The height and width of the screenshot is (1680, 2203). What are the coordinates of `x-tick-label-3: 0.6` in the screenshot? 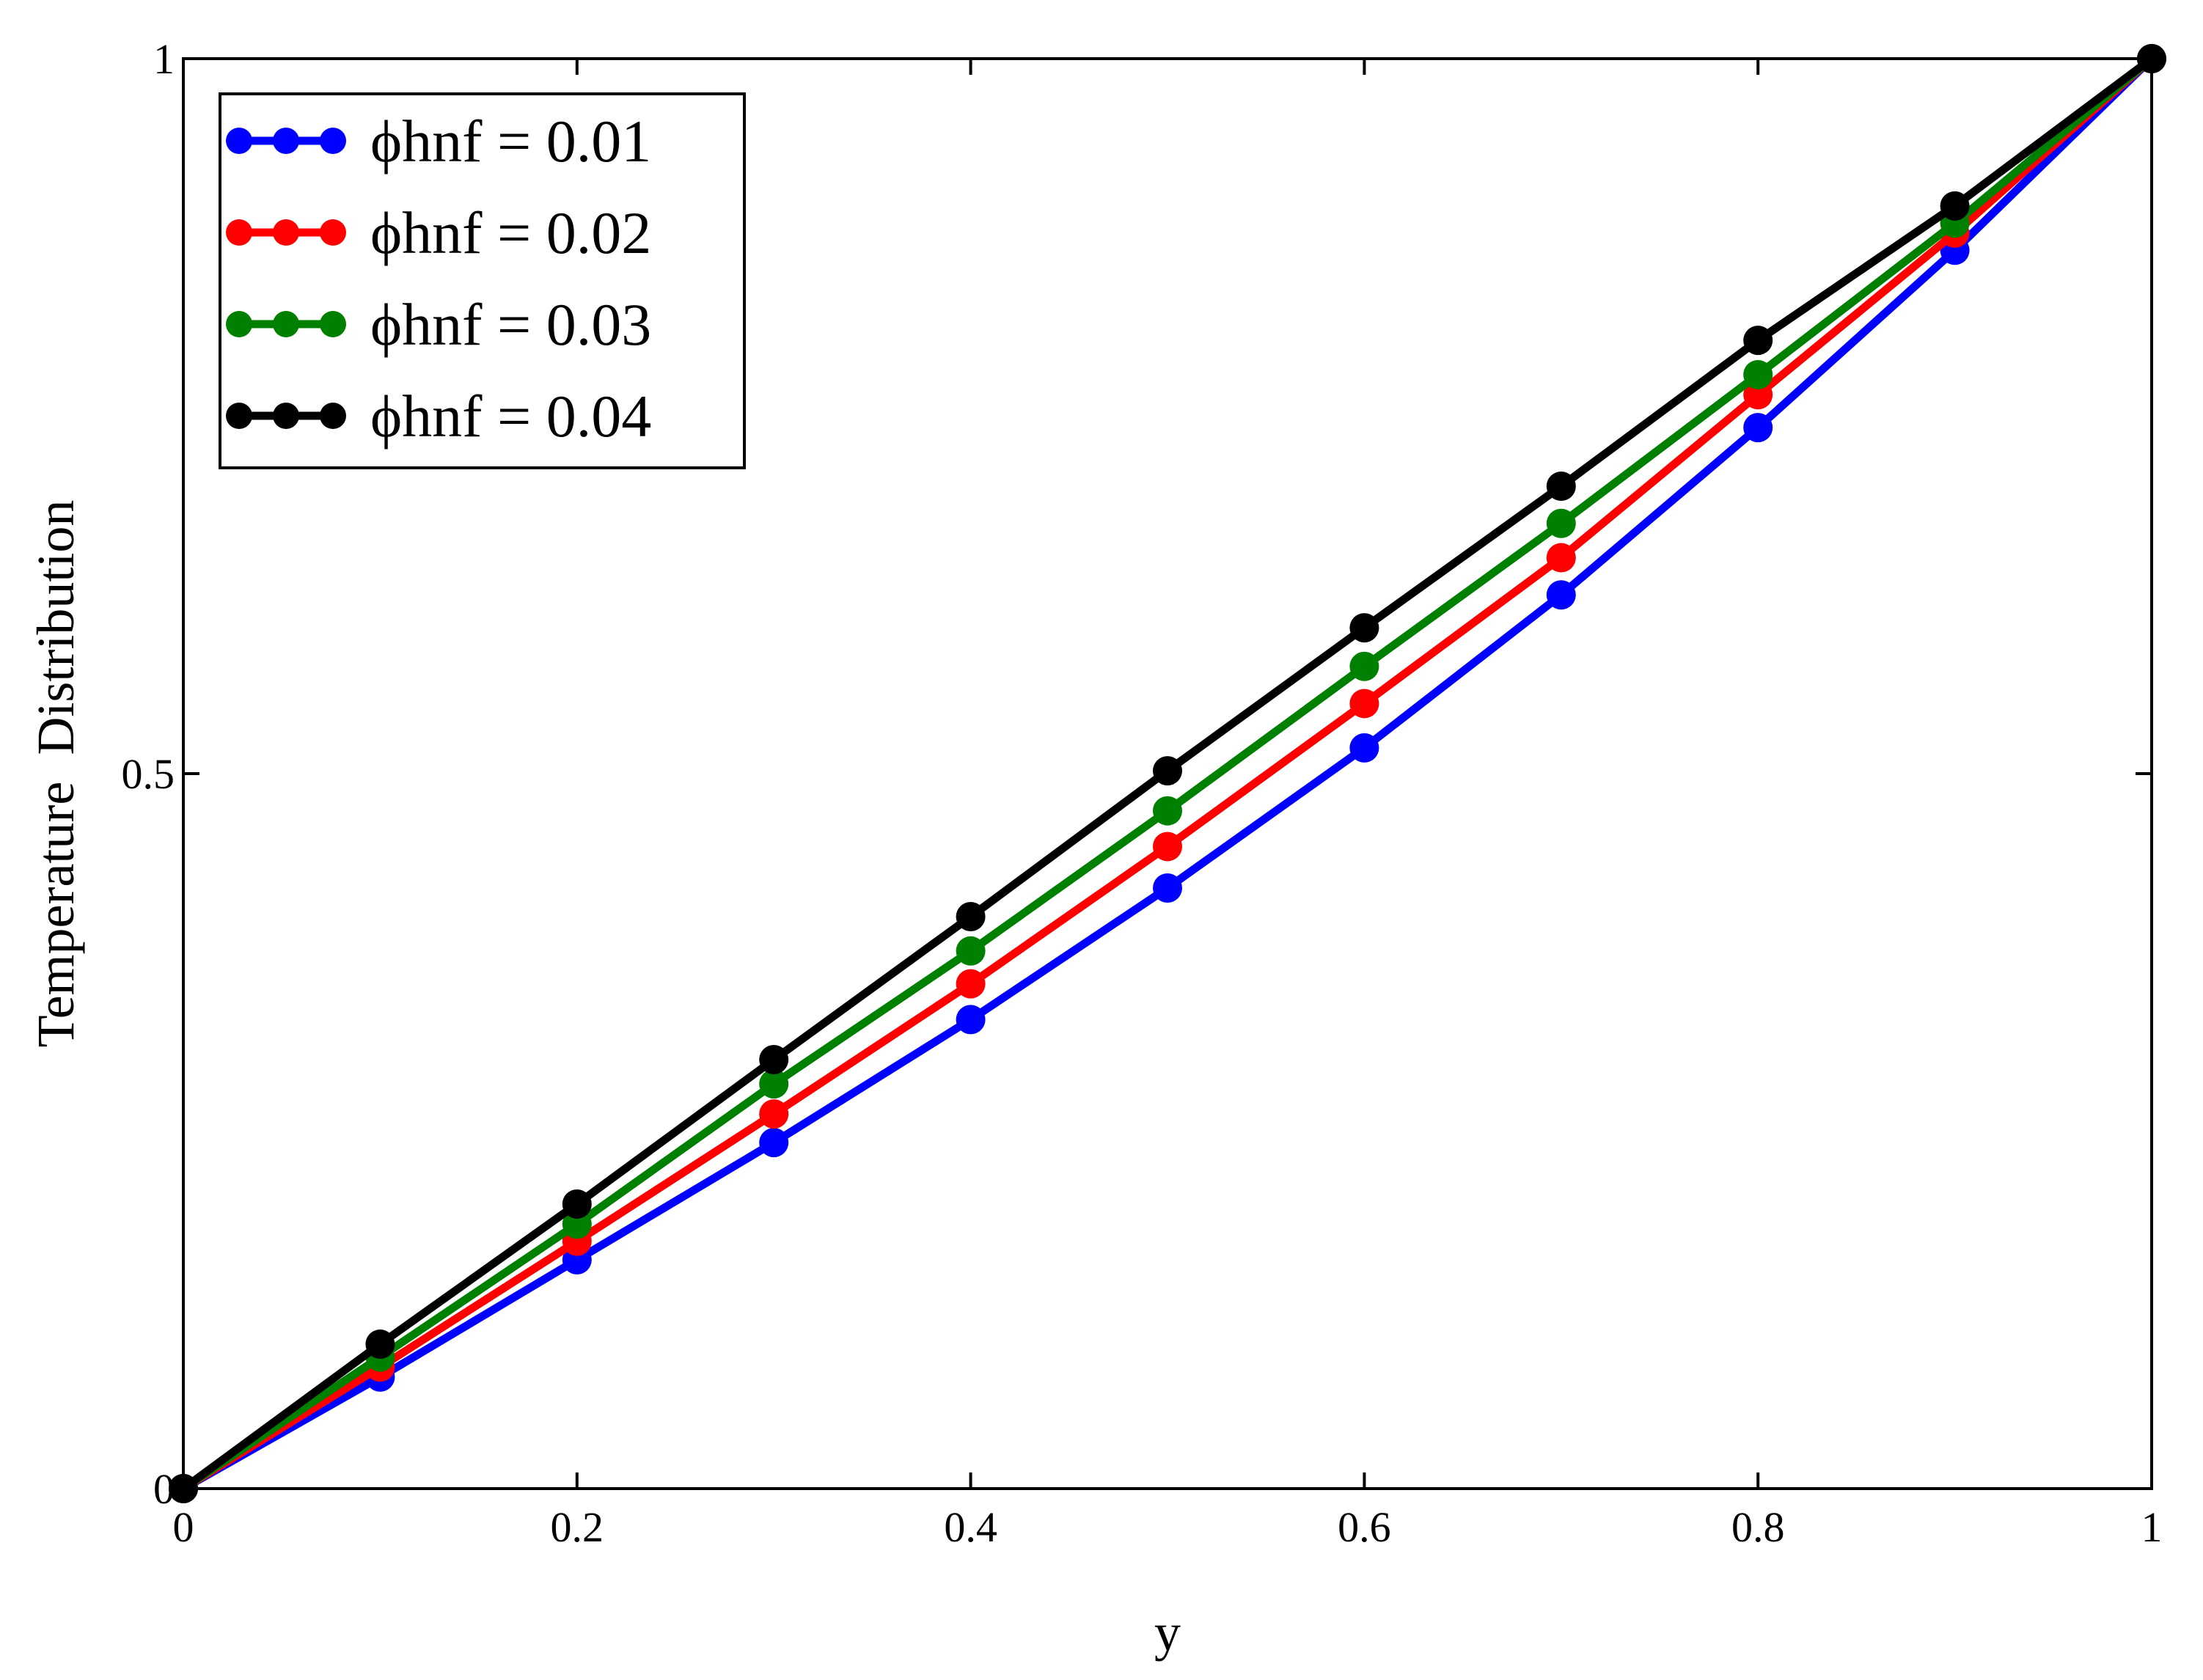 It's located at (1364, 1527).